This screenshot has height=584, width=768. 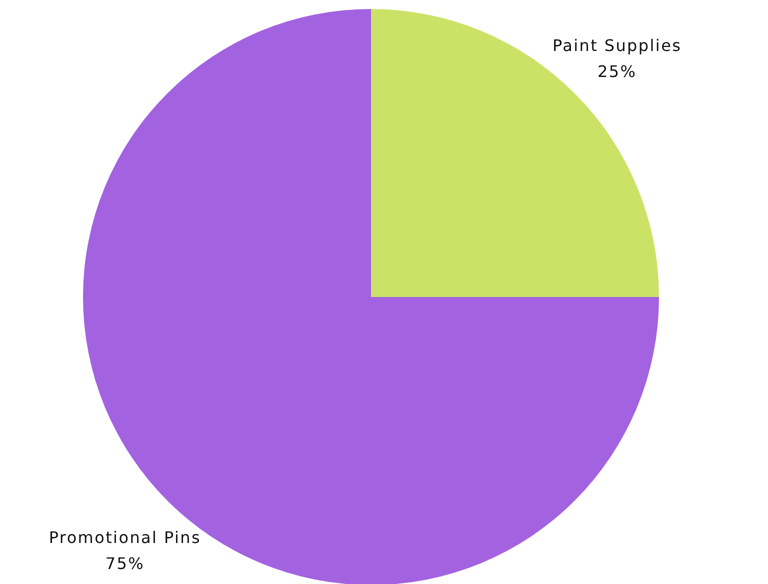 I want to click on data-label: 25%, so click(x=617, y=71).